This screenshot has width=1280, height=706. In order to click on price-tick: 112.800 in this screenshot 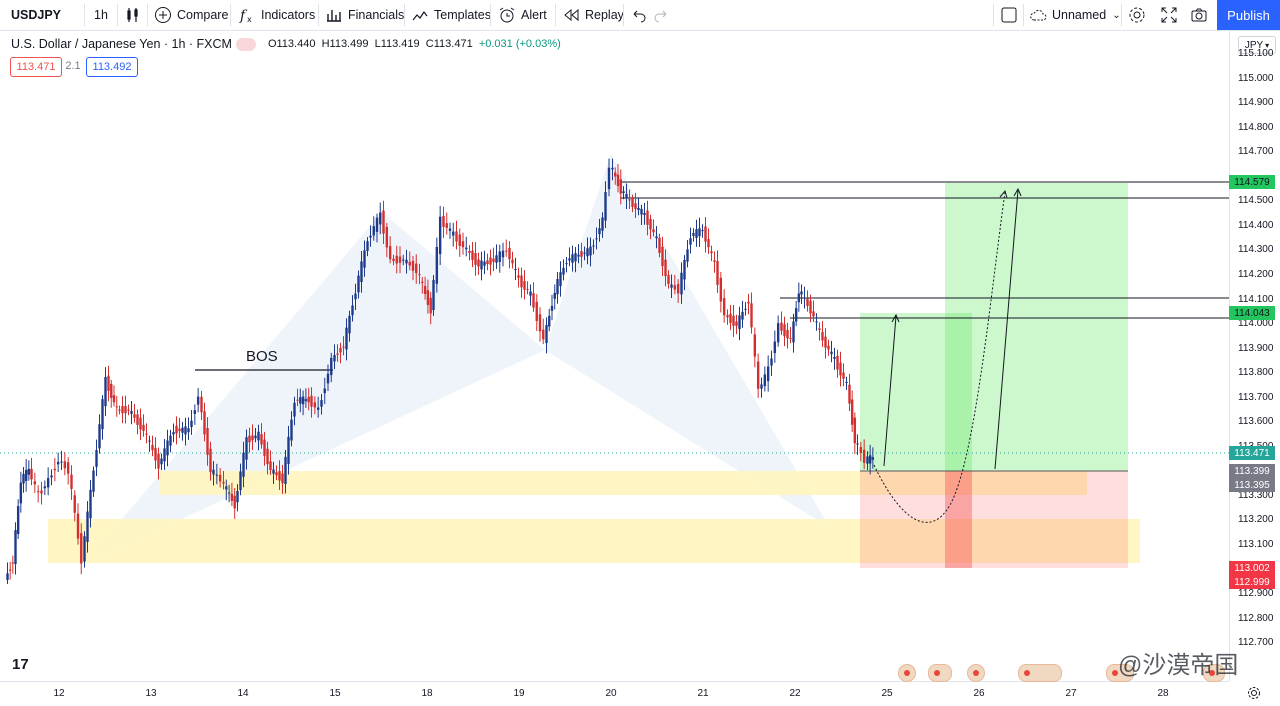, I will do `click(1256, 618)`.